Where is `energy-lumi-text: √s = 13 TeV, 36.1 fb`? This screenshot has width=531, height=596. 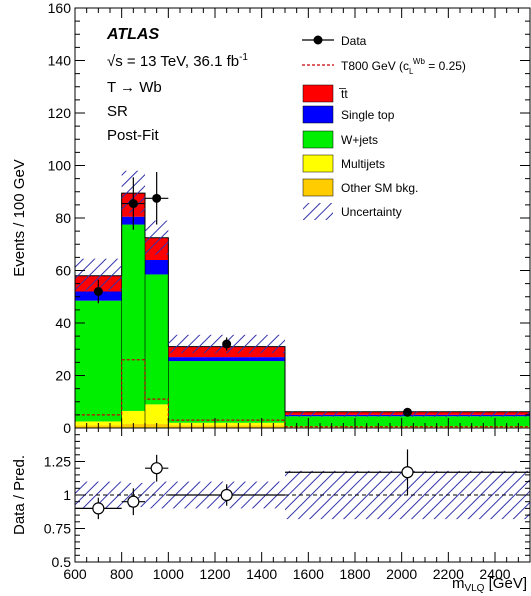
energy-lumi-text: √s = 13 TeV, 36.1 fb is located at coordinates (173, 61).